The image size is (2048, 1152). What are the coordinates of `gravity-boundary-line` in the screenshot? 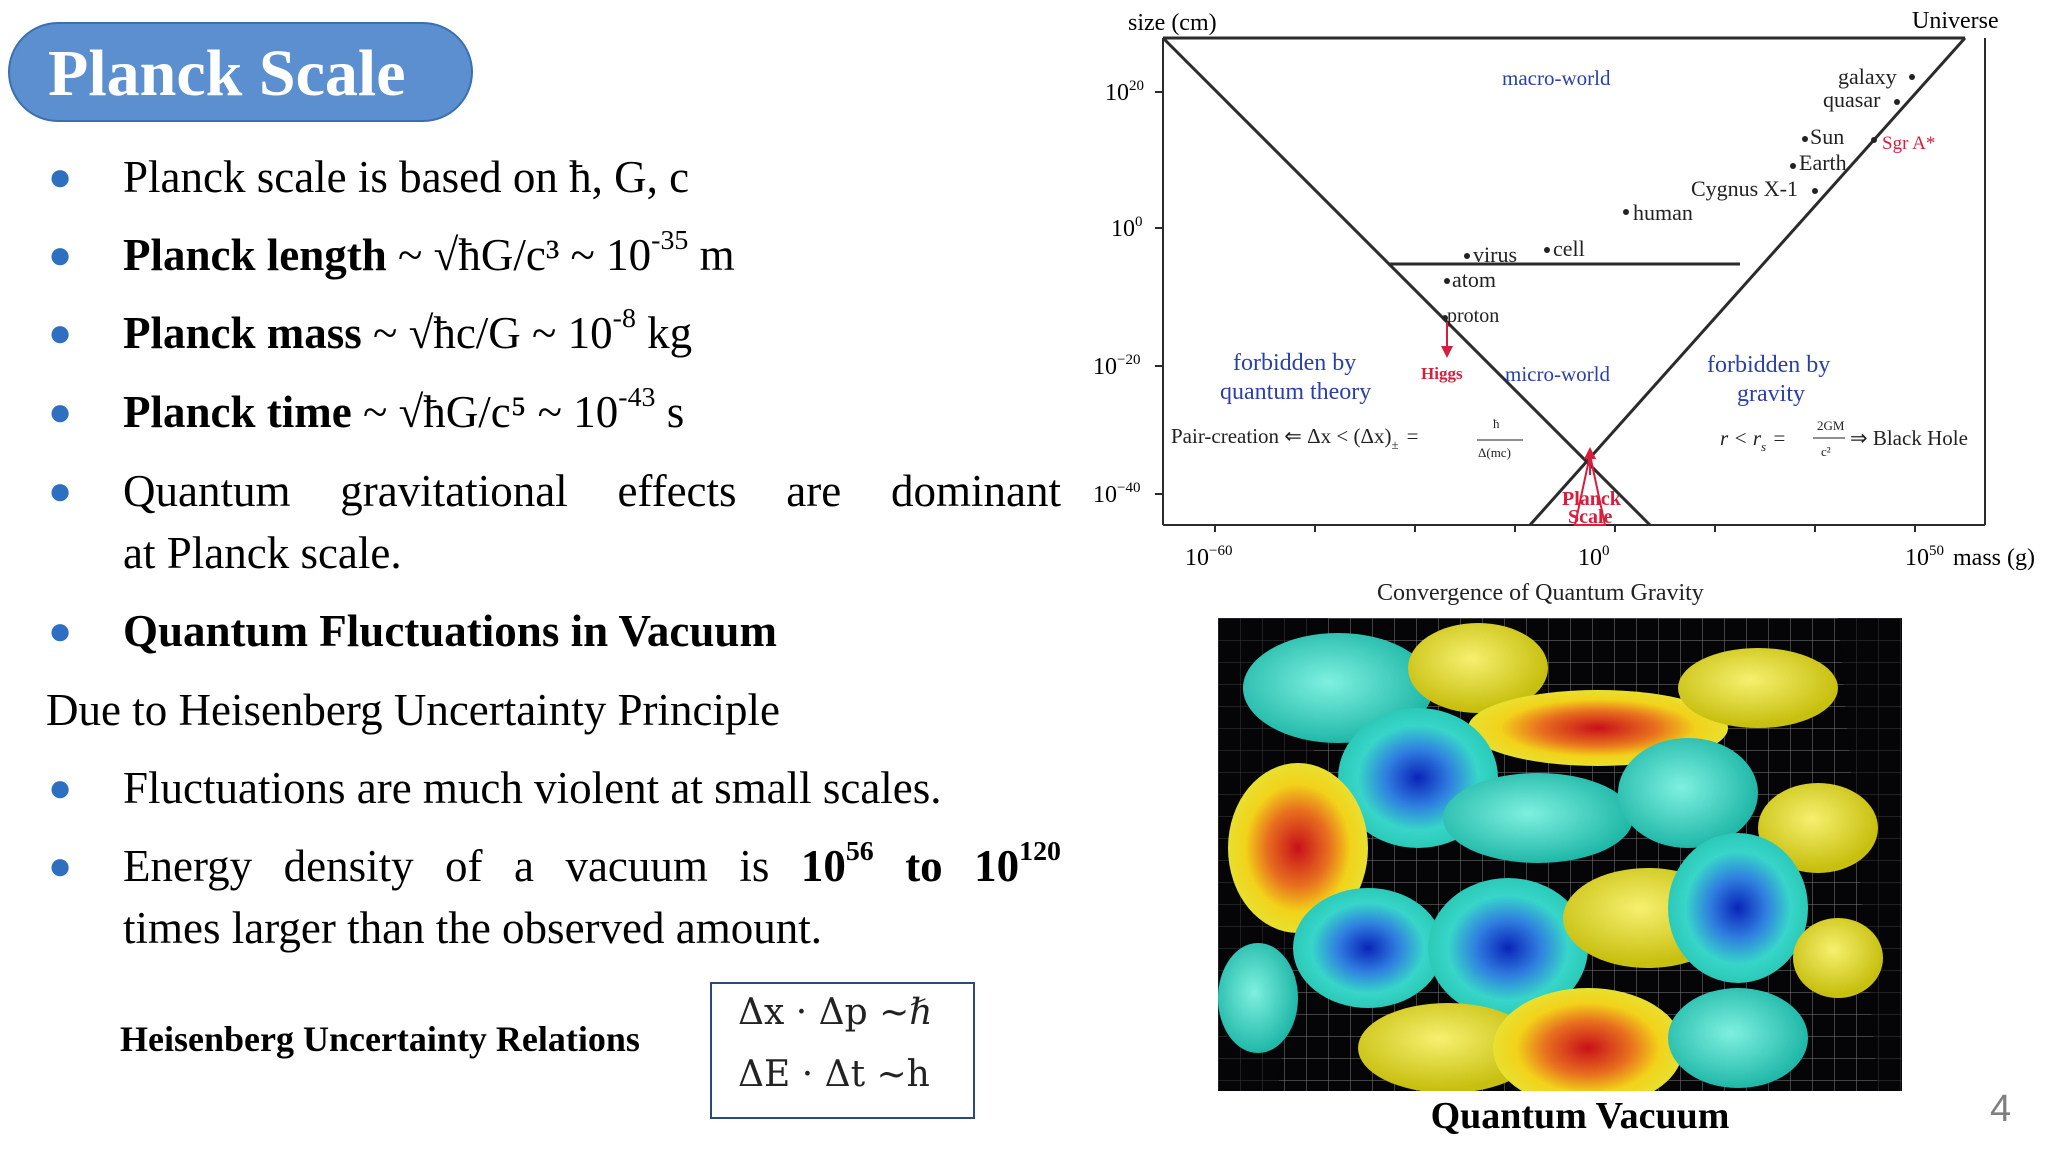 It's located at (1747, 281).